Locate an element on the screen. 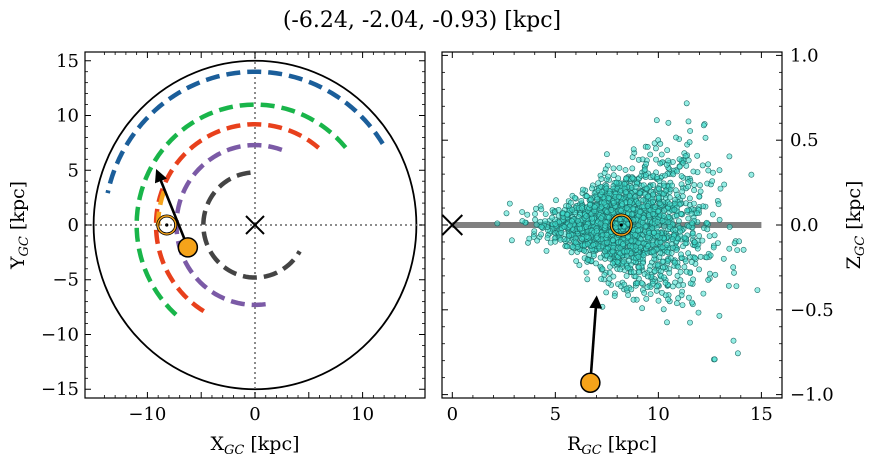 This screenshot has width=874, height=464. figure-title: (-6.24, -2.04, -0.93) [kpc] is located at coordinates (422, 20).